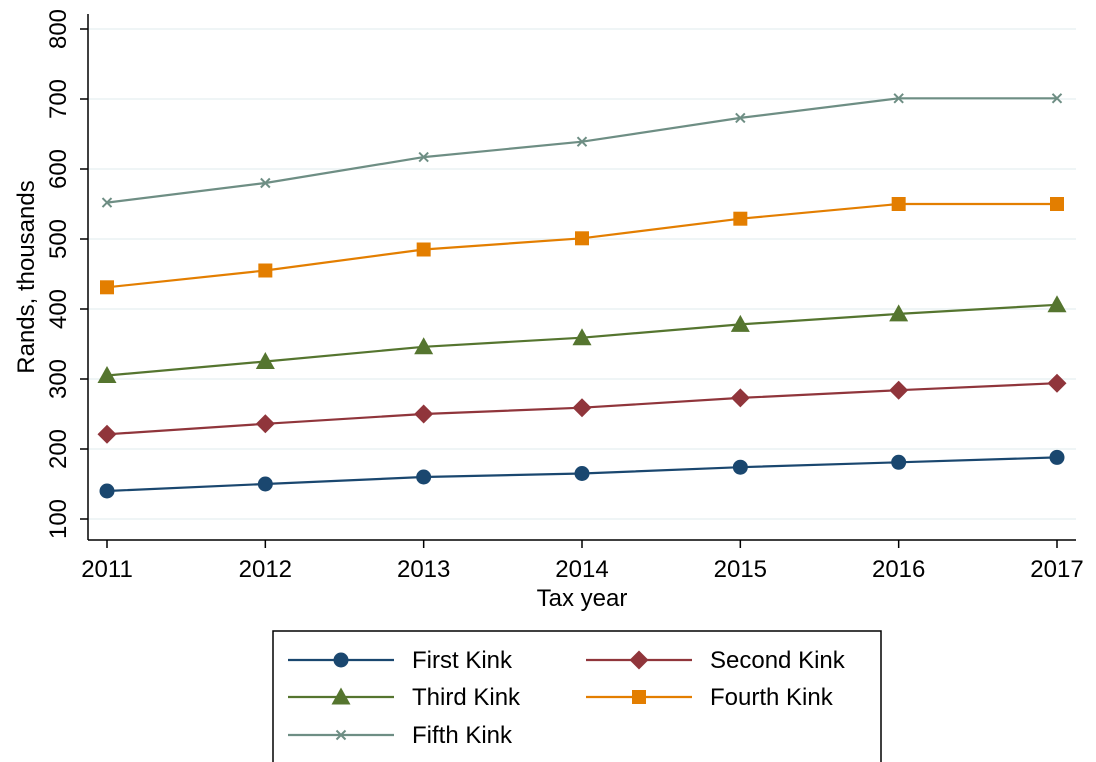 The width and height of the screenshot is (1096, 762). I want to click on legend-item-second-kink: Second Kink, so click(716, 660).